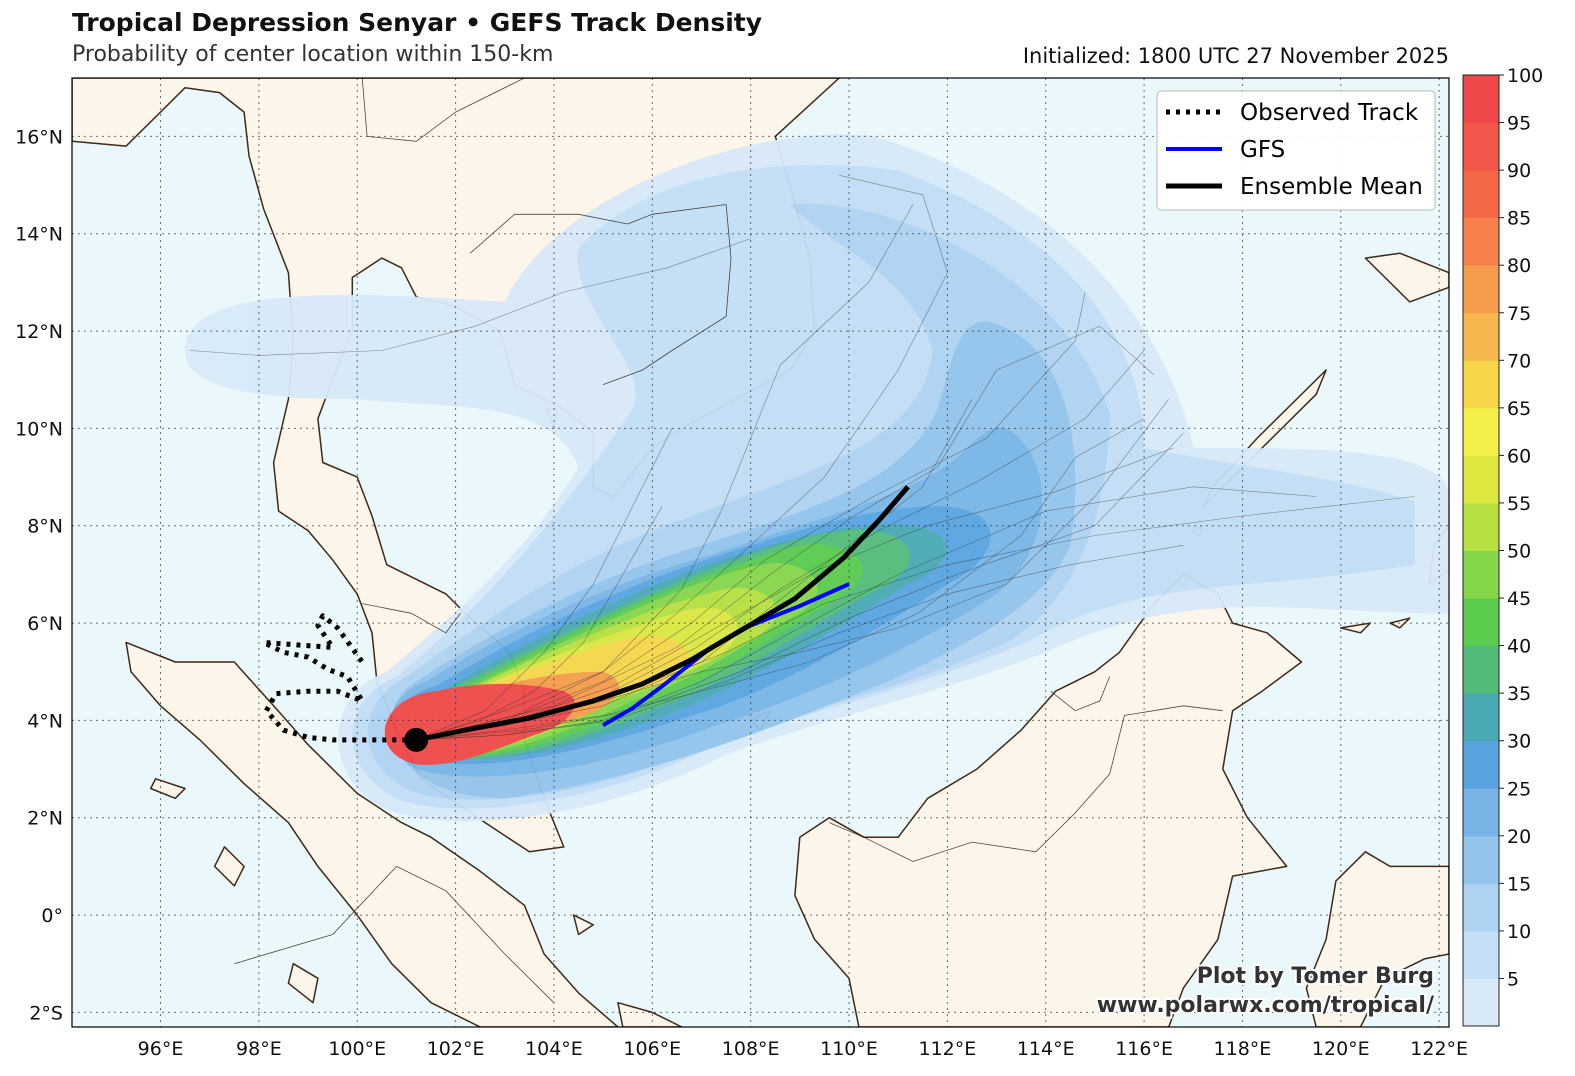 The height and width of the screenshot is (1076, 1575). What do you see at coordinates (1329, 113) in the screenshot?
I see `legend-label-observed: Observed Track` at bounding box center [1329, 113].